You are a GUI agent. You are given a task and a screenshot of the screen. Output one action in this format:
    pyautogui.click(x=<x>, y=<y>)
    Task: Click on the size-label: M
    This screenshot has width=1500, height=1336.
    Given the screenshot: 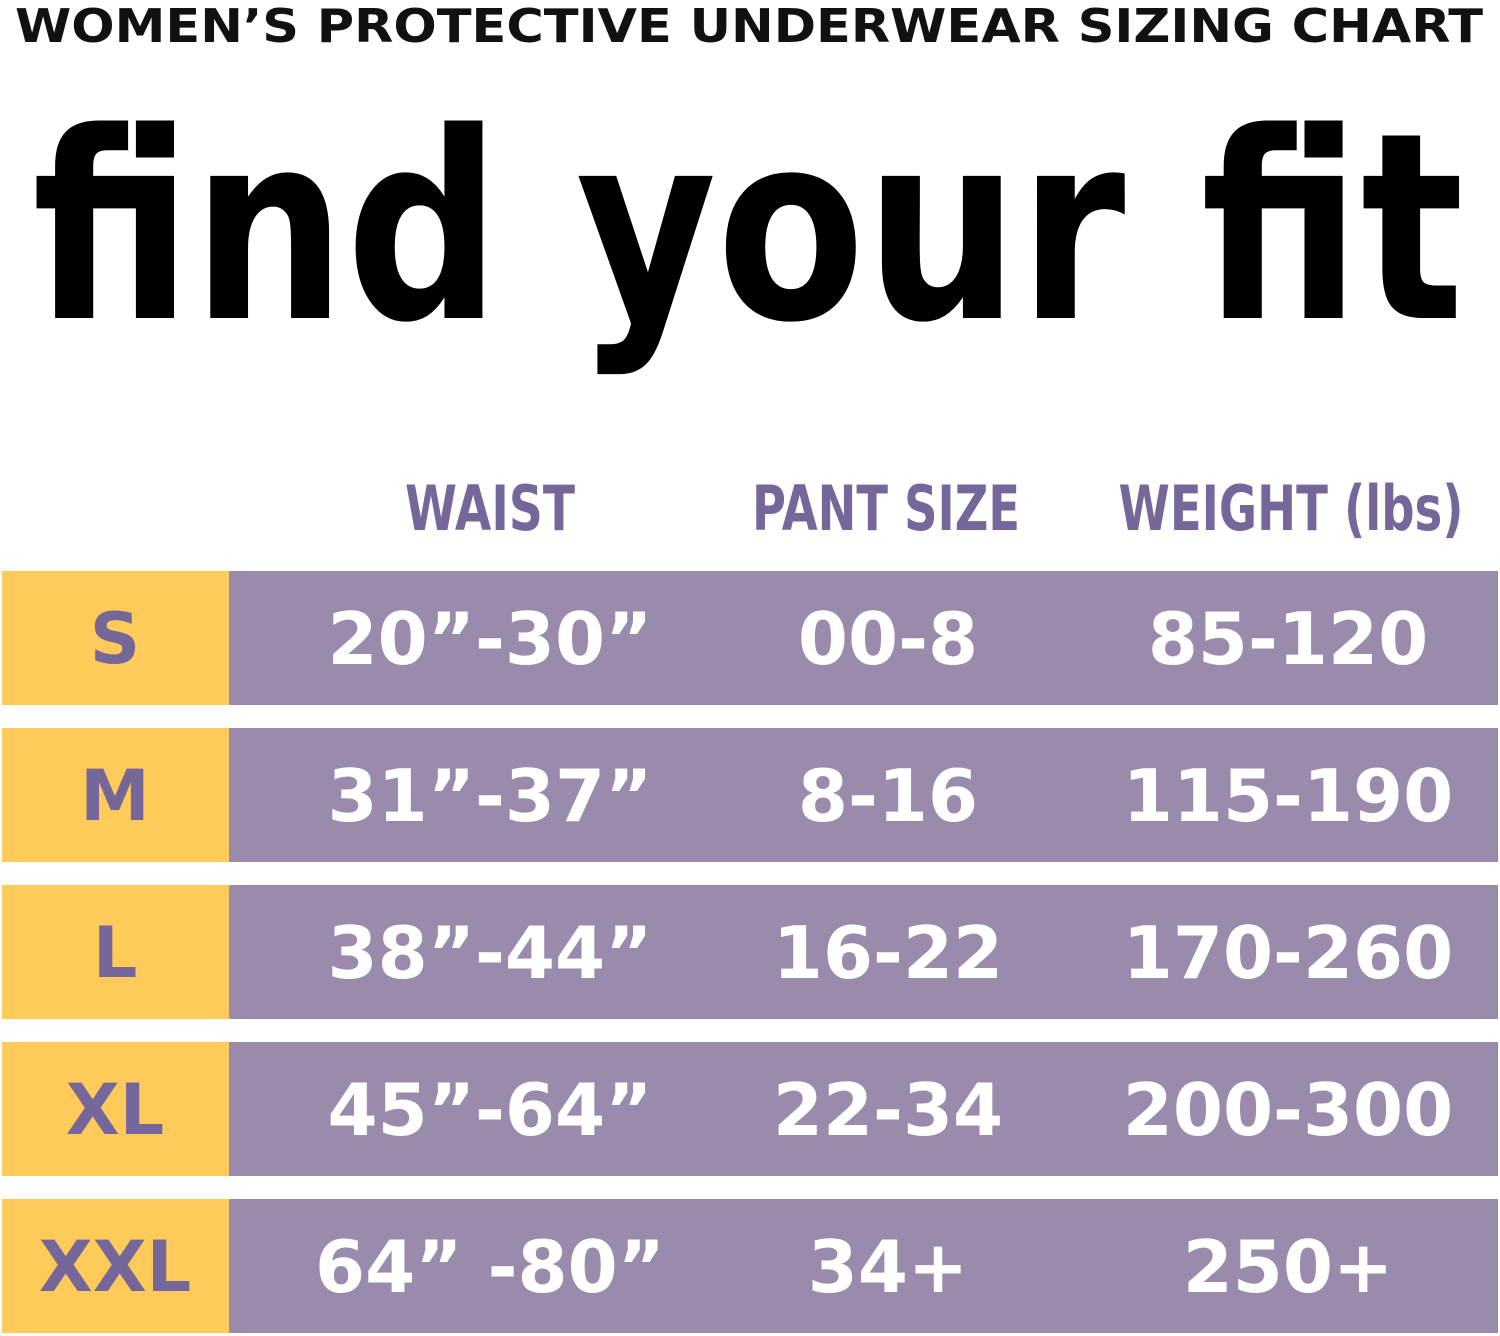 What is the action you would take?
    pyautogui.click(x=115, y=796)
    